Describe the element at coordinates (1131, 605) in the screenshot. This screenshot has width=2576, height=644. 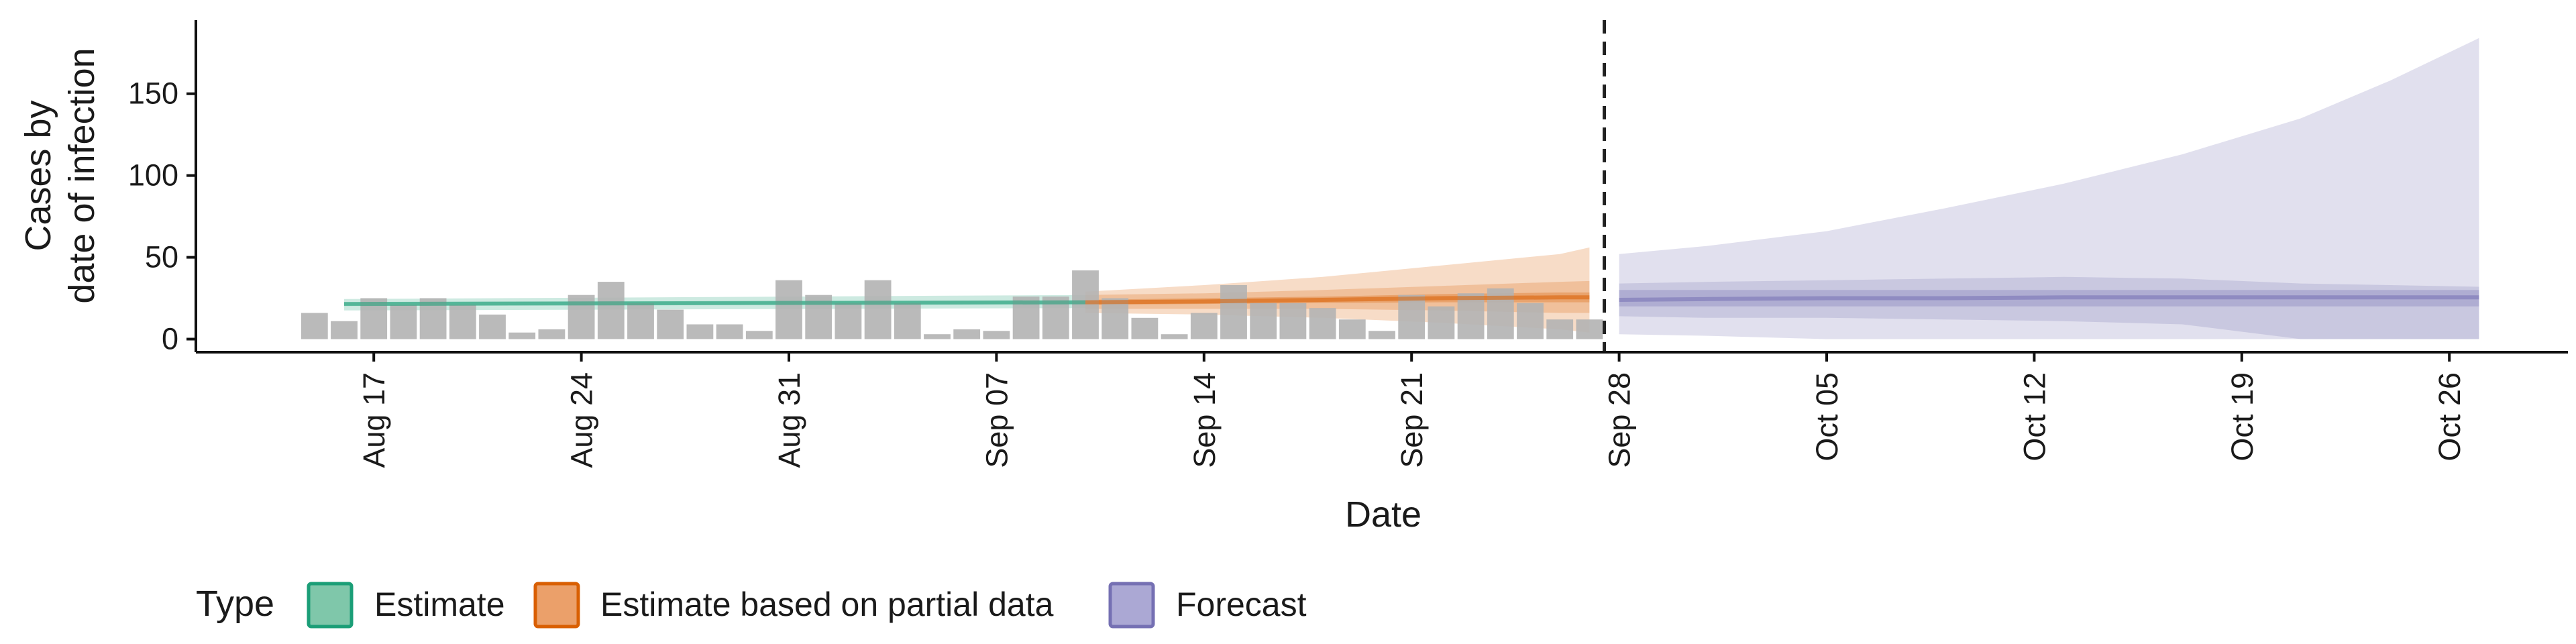
I see `legend-key-forecast` at that location.